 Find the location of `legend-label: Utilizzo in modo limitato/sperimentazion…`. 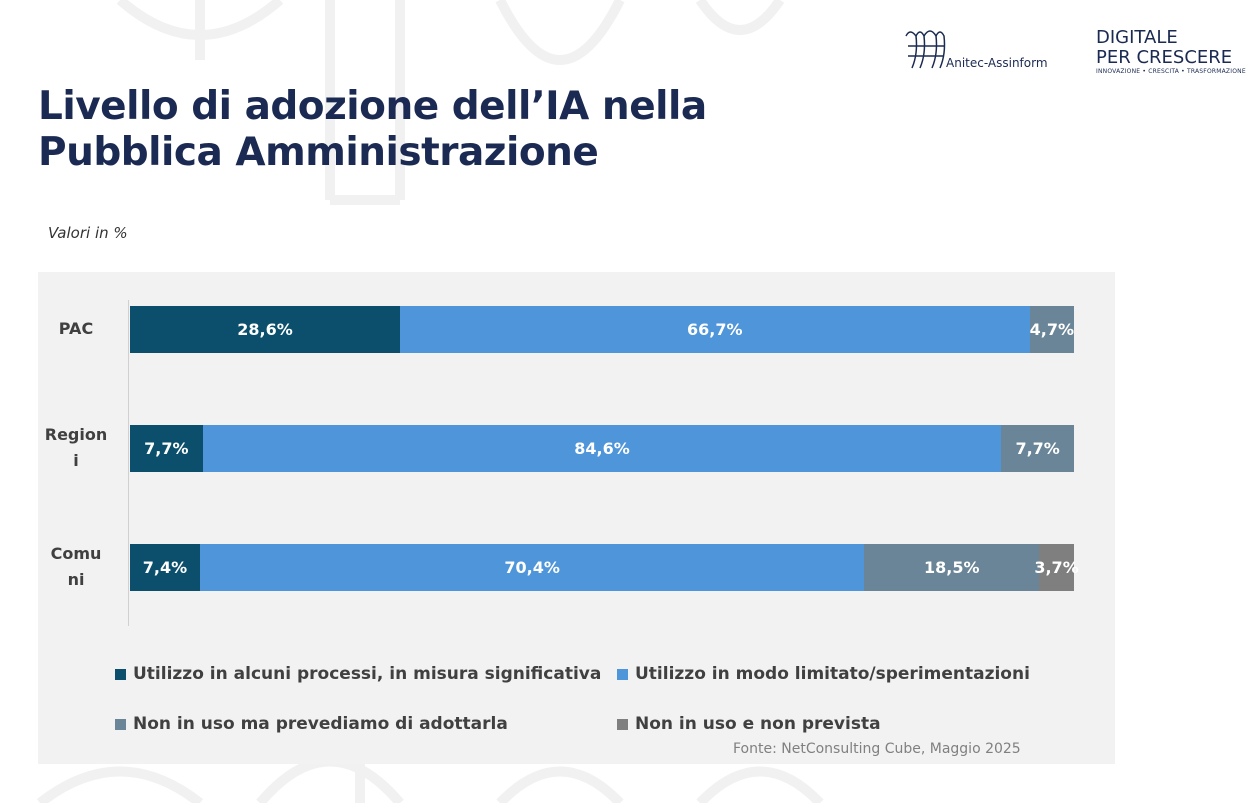

legend-label: Utilizzo in modo limitato/sperimentazion… is located at coordinates (832, 674).